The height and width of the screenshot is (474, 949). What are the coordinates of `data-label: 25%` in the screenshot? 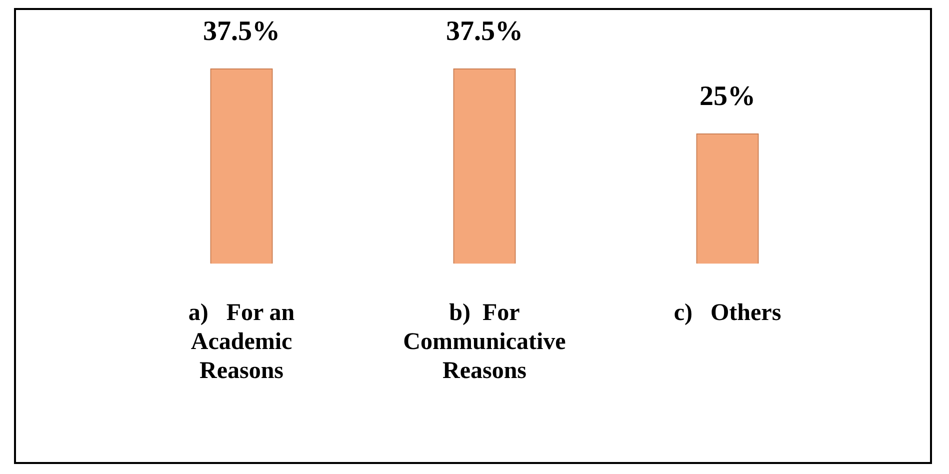 It's located at (728, 96).